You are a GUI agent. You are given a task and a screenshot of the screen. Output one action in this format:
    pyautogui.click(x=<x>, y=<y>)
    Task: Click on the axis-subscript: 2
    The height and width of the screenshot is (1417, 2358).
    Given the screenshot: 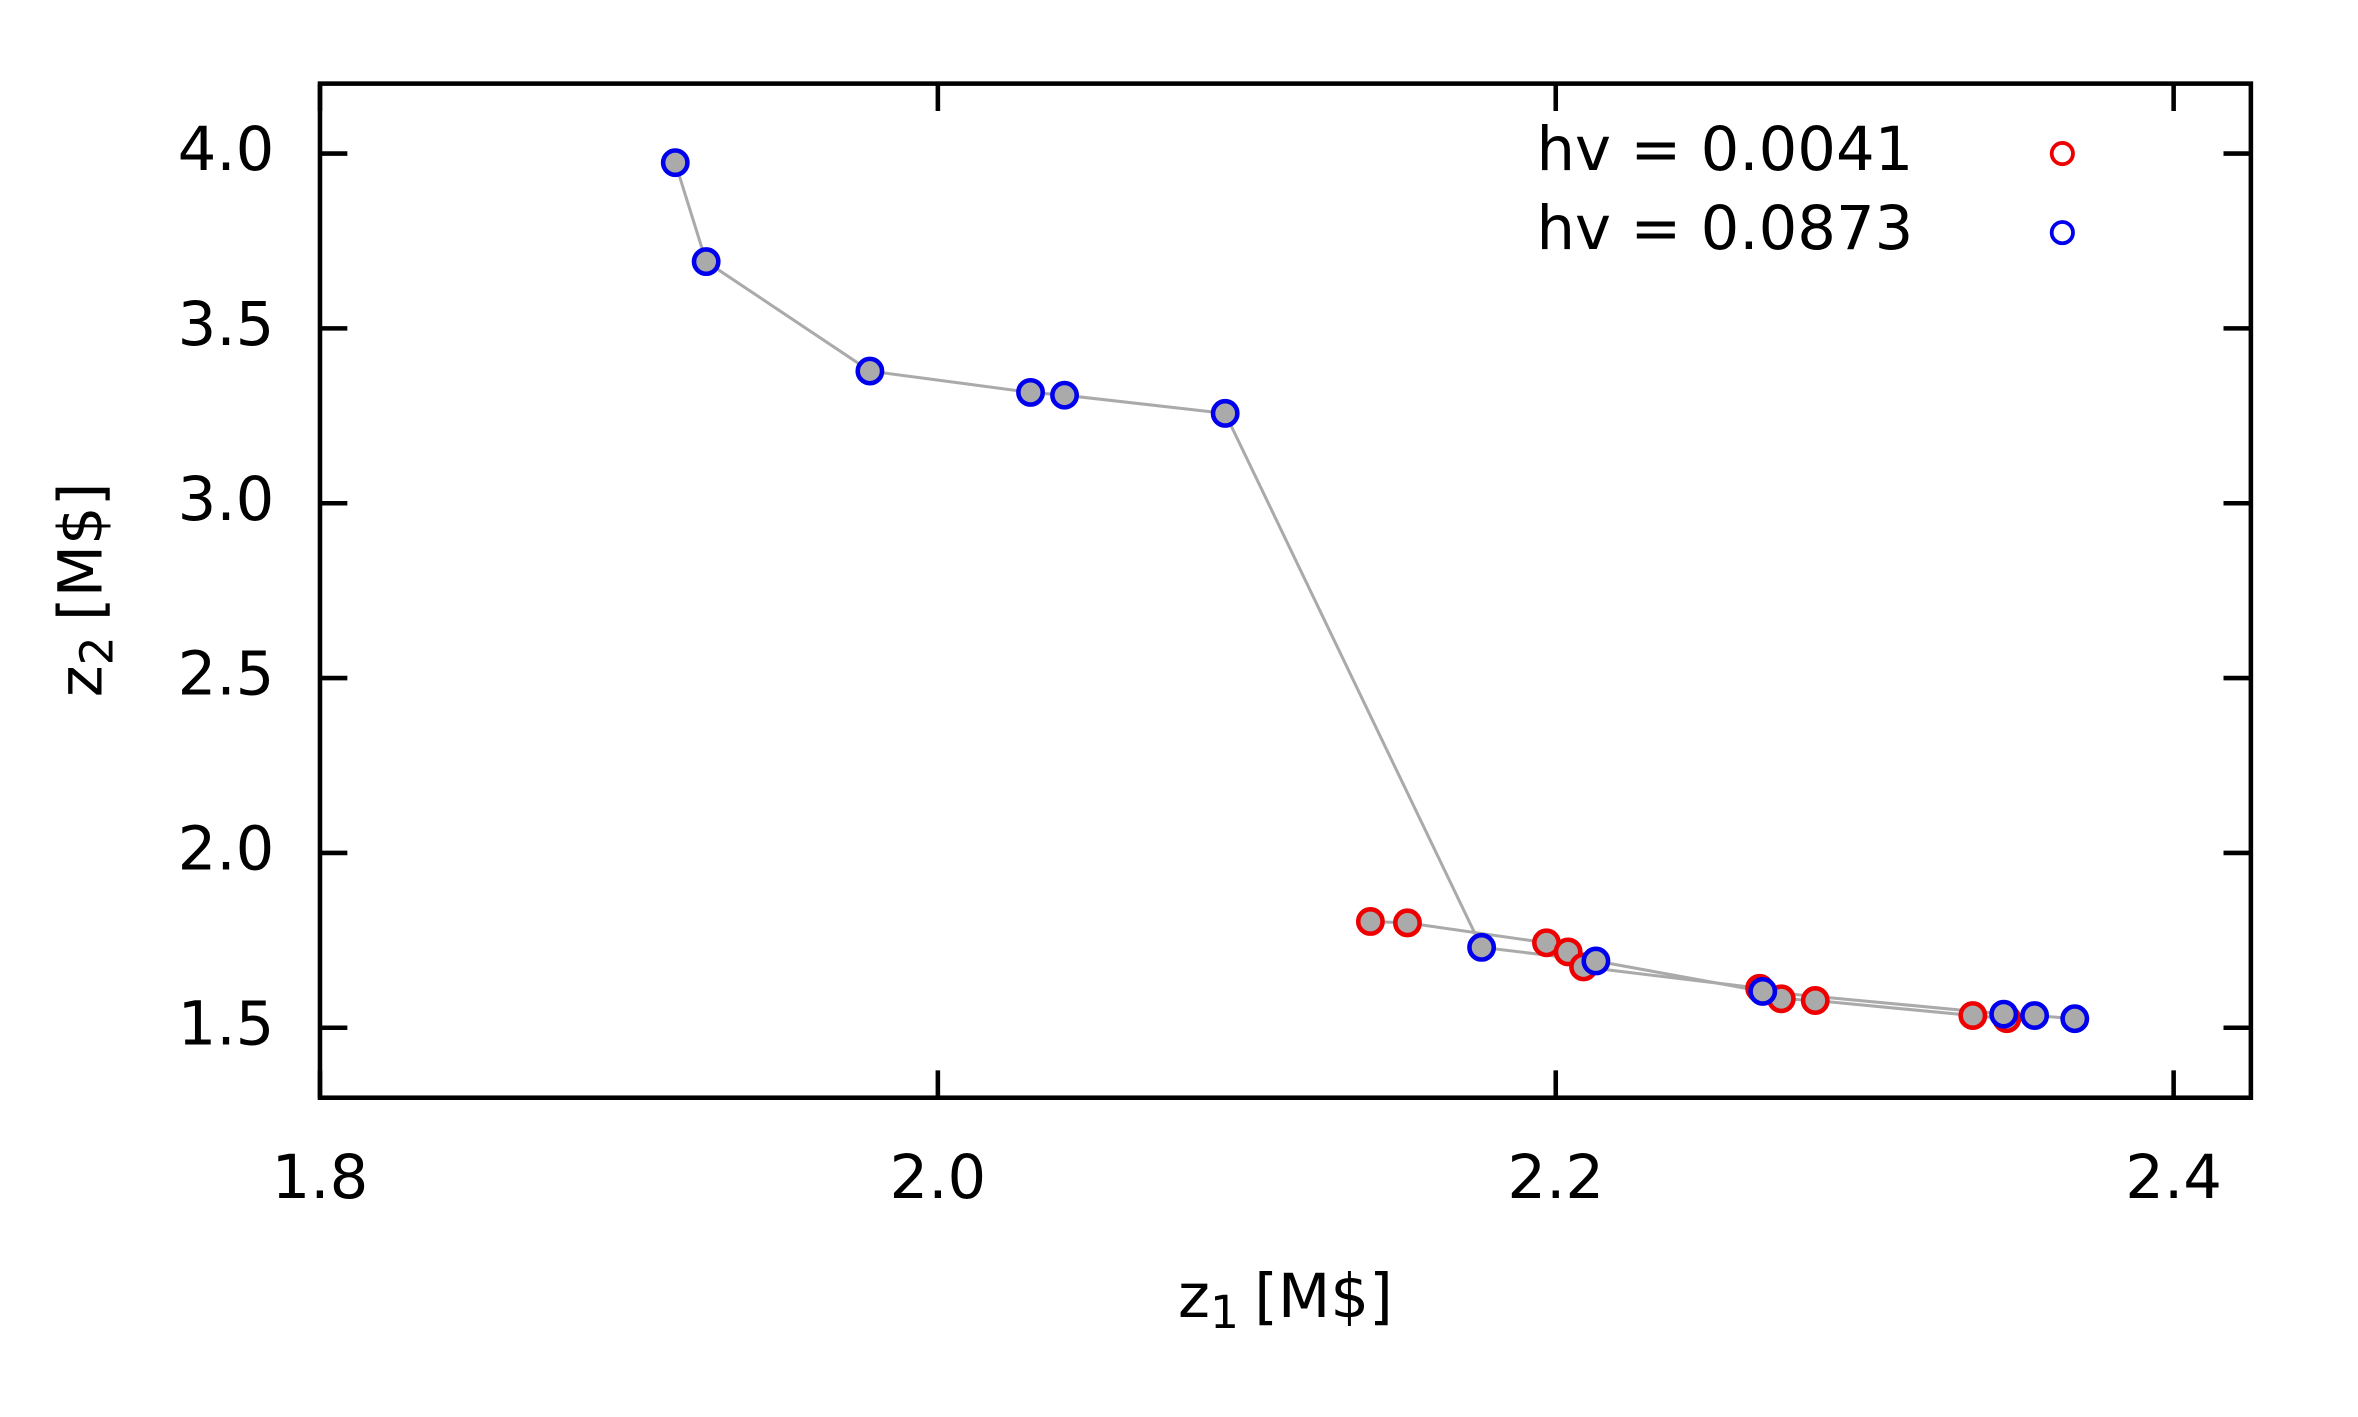 What is the action you would take?
    pyautogui.click(x=96, y=650)
    